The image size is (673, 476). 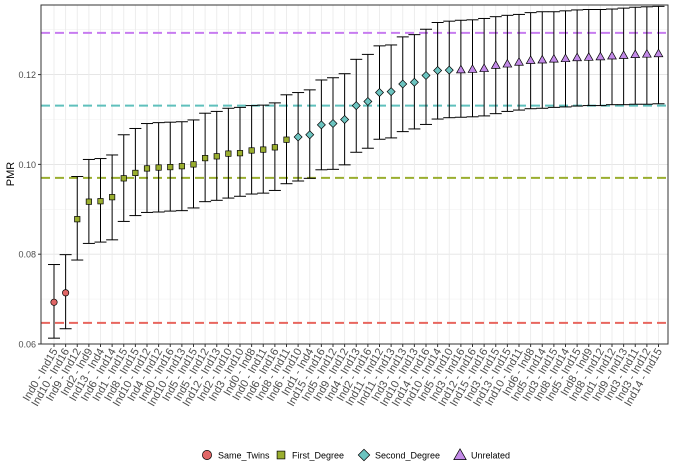 I want to click on y-axis: 0.06 0.08 0.10 0.12, so click(x=29, y=210).